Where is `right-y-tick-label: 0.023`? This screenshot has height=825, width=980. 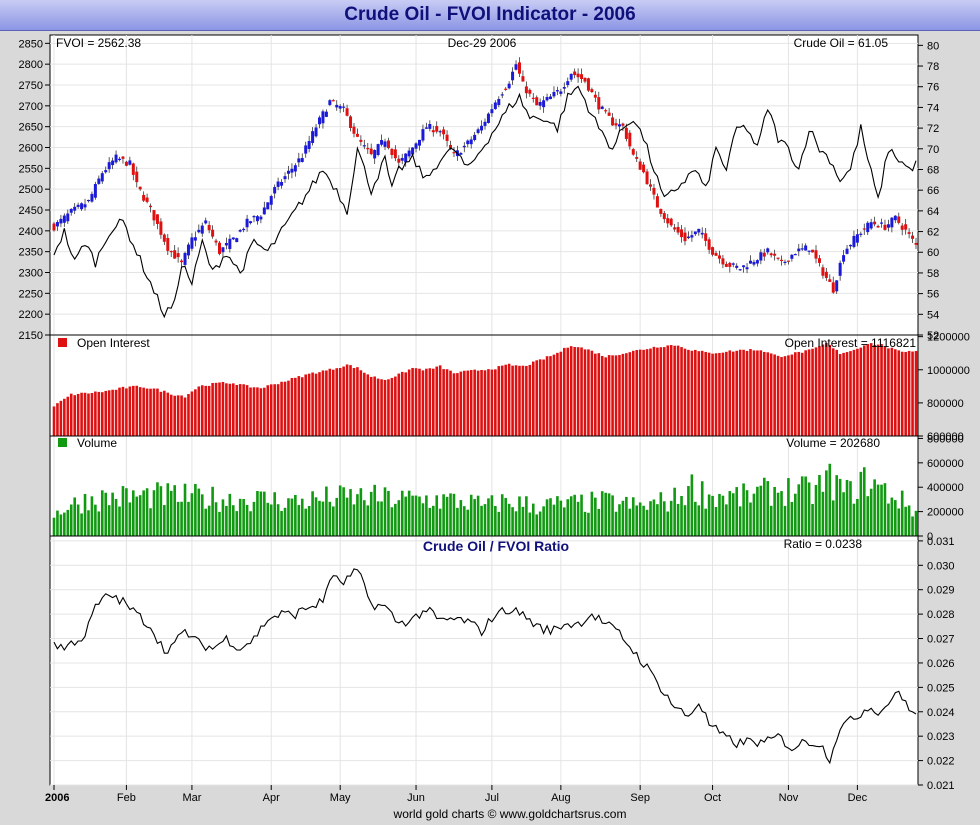
right-y-tick-label: 0.023 is located at coordinates (941, 737).